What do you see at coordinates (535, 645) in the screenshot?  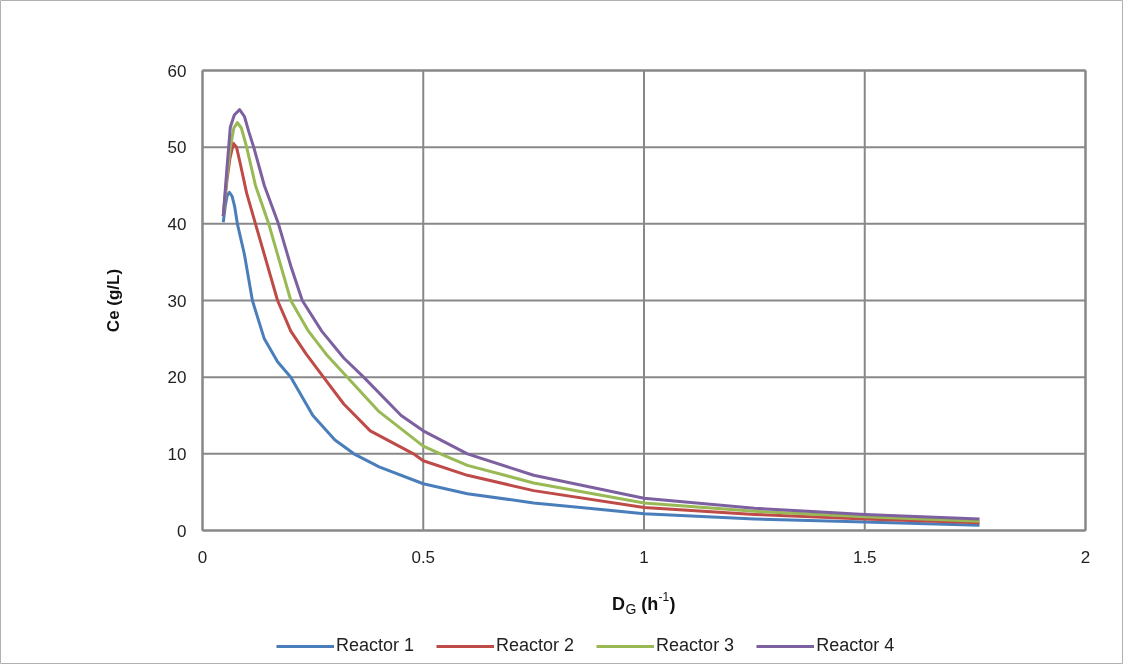 I see `legend-label: Reactor 2` at bounding box center [535, 645].